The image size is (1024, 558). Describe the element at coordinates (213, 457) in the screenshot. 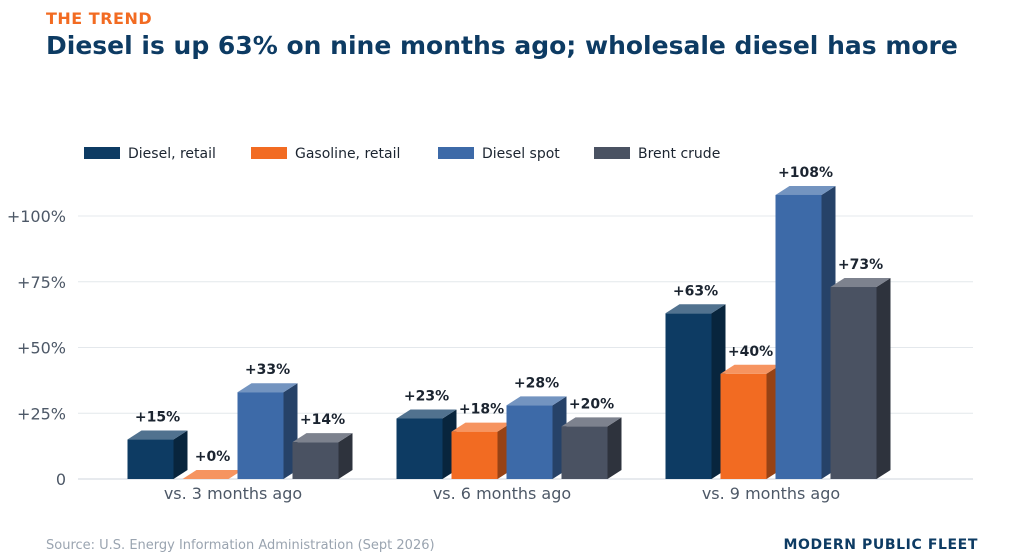

I see `data-label: +0%` at that location.